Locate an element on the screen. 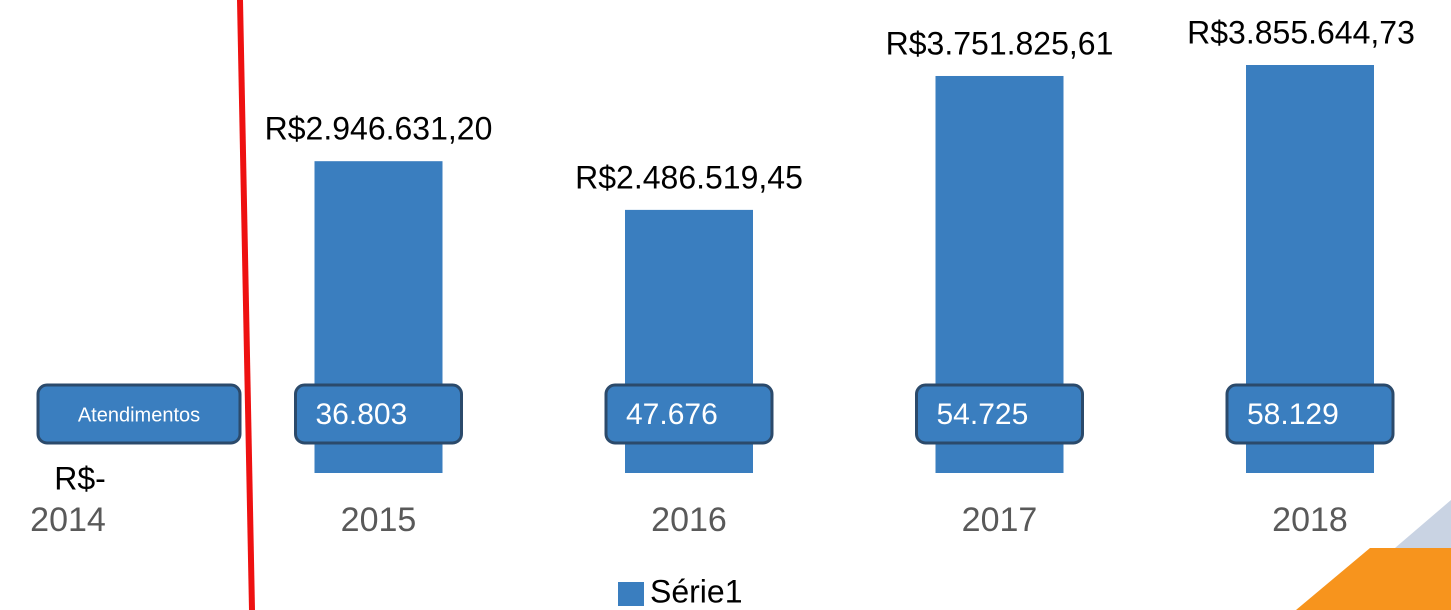  x-tick-label: 2017 is located at coordinates (1000, 520).